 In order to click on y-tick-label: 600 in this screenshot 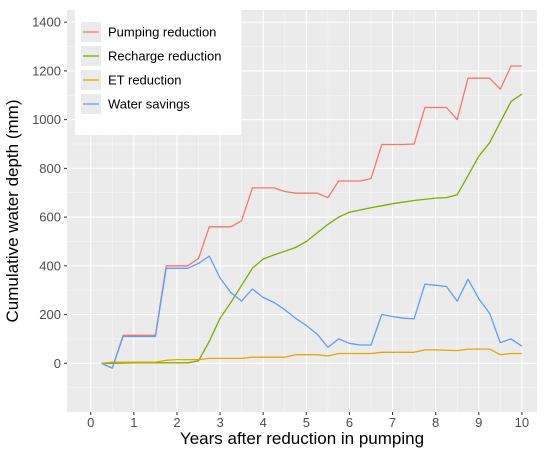, I will do `click(50, 217)`.